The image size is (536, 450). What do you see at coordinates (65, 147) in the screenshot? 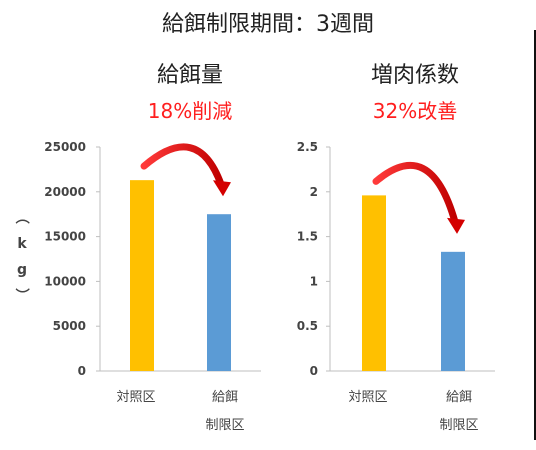
I see `y-tick-label: 25000` at bounding box center [65, 147].